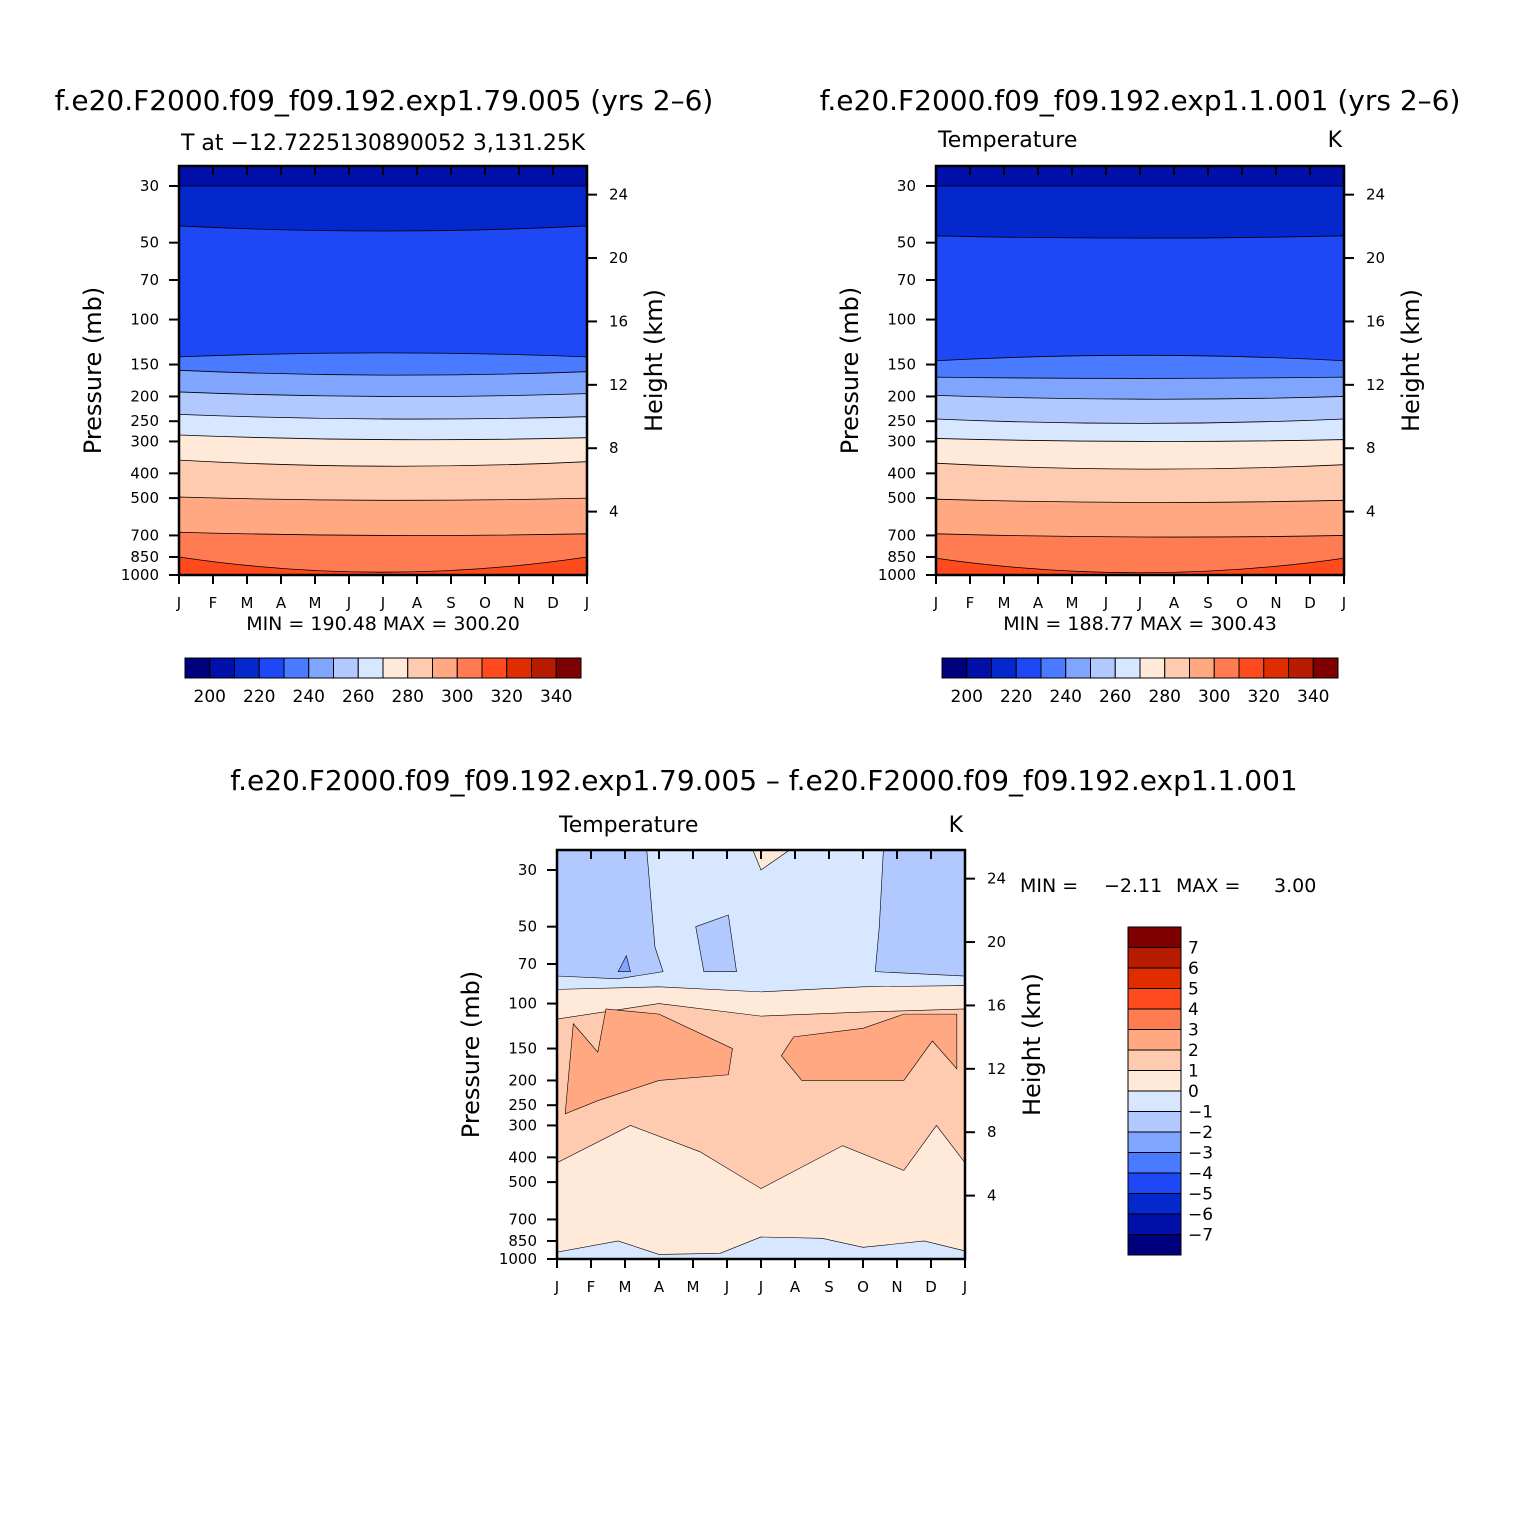  Describe the element at coordinates (1200, 1154) in the screenshot. I see `colorbar-label: −3` at that location.